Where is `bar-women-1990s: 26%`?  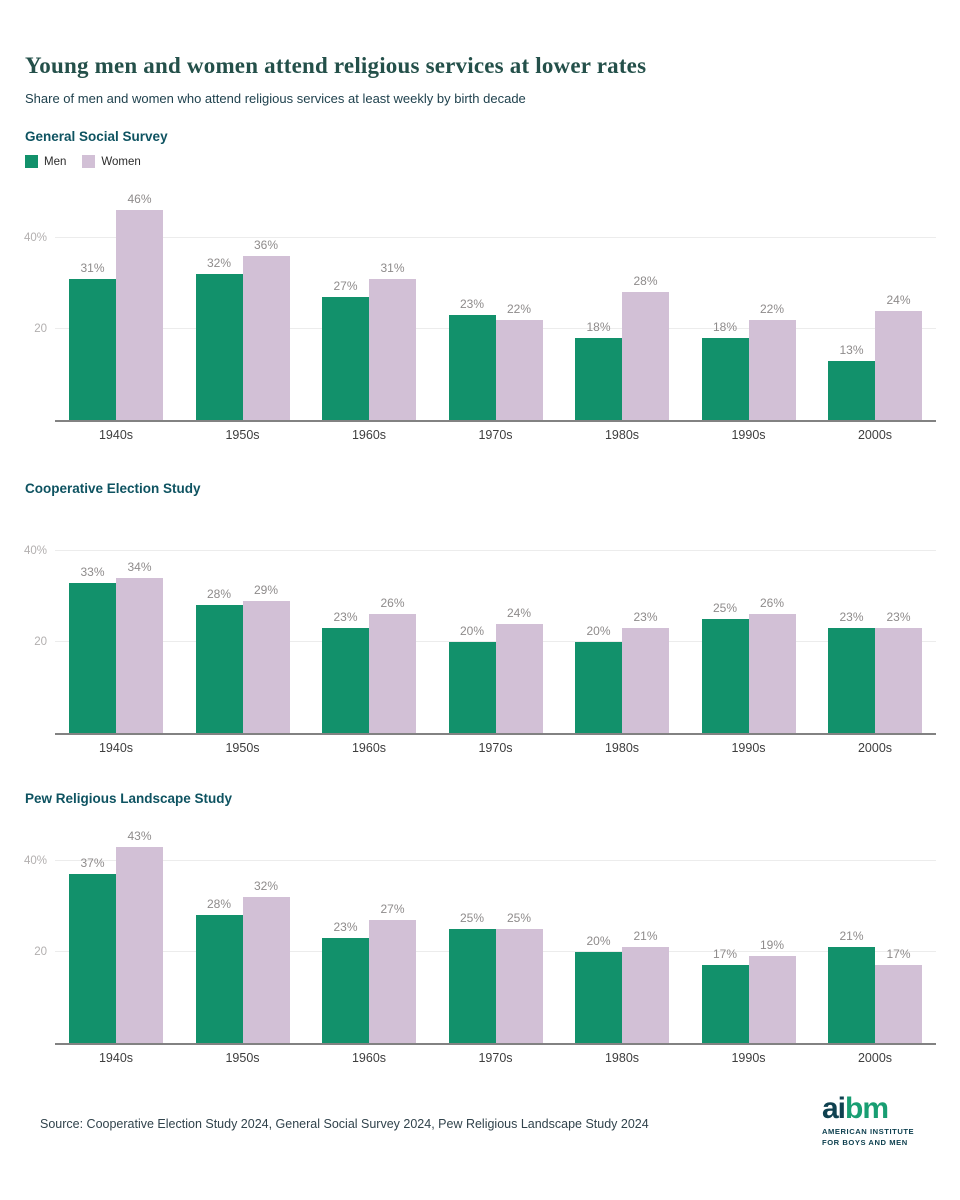 bar-women-1990s: 26% is located at coordinates (772, 664).